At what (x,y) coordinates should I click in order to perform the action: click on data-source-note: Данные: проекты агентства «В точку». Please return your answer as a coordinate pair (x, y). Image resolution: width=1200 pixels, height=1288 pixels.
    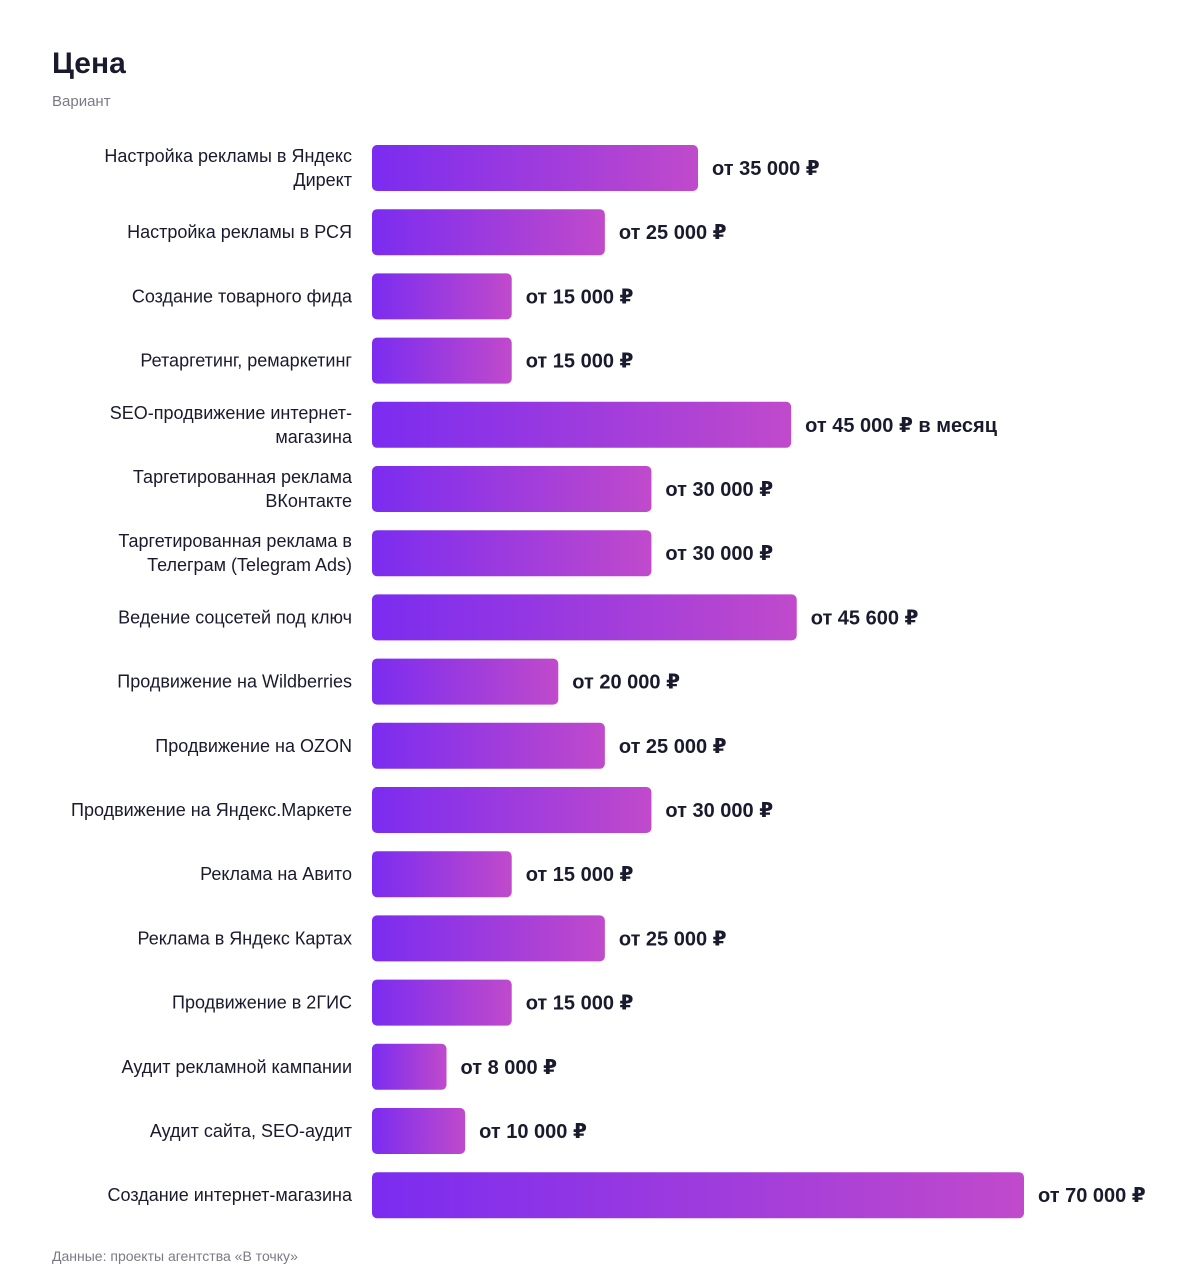
    Looking at the image, I should click on (175, 1256).